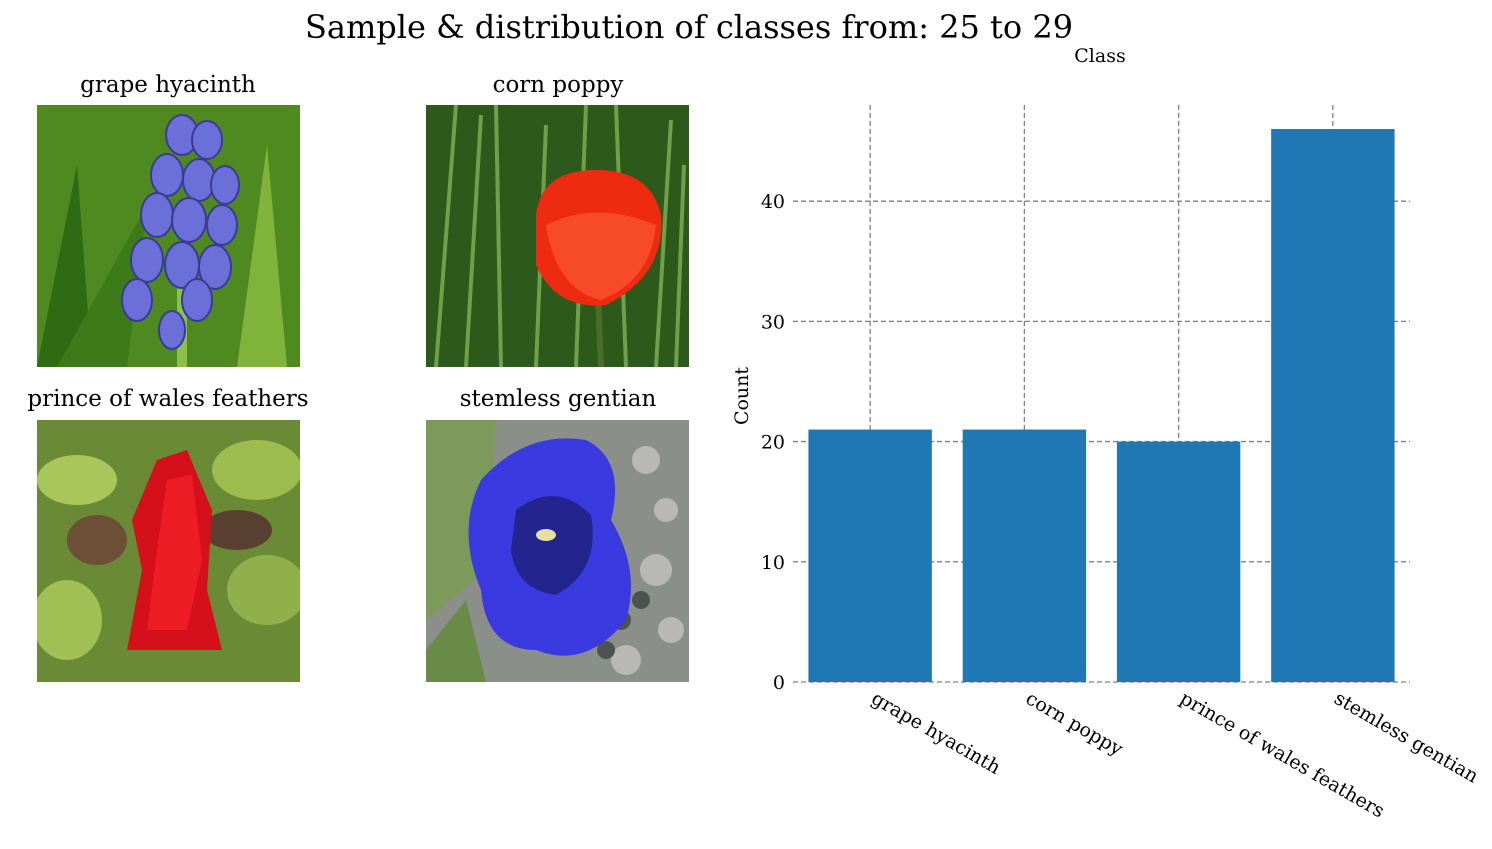 This screenshot has height=849, width=1492. What do you see at coordinates (779, 683) in the screenshot?
I see `y-tick-label: 0` at bounding box center [779, 683].